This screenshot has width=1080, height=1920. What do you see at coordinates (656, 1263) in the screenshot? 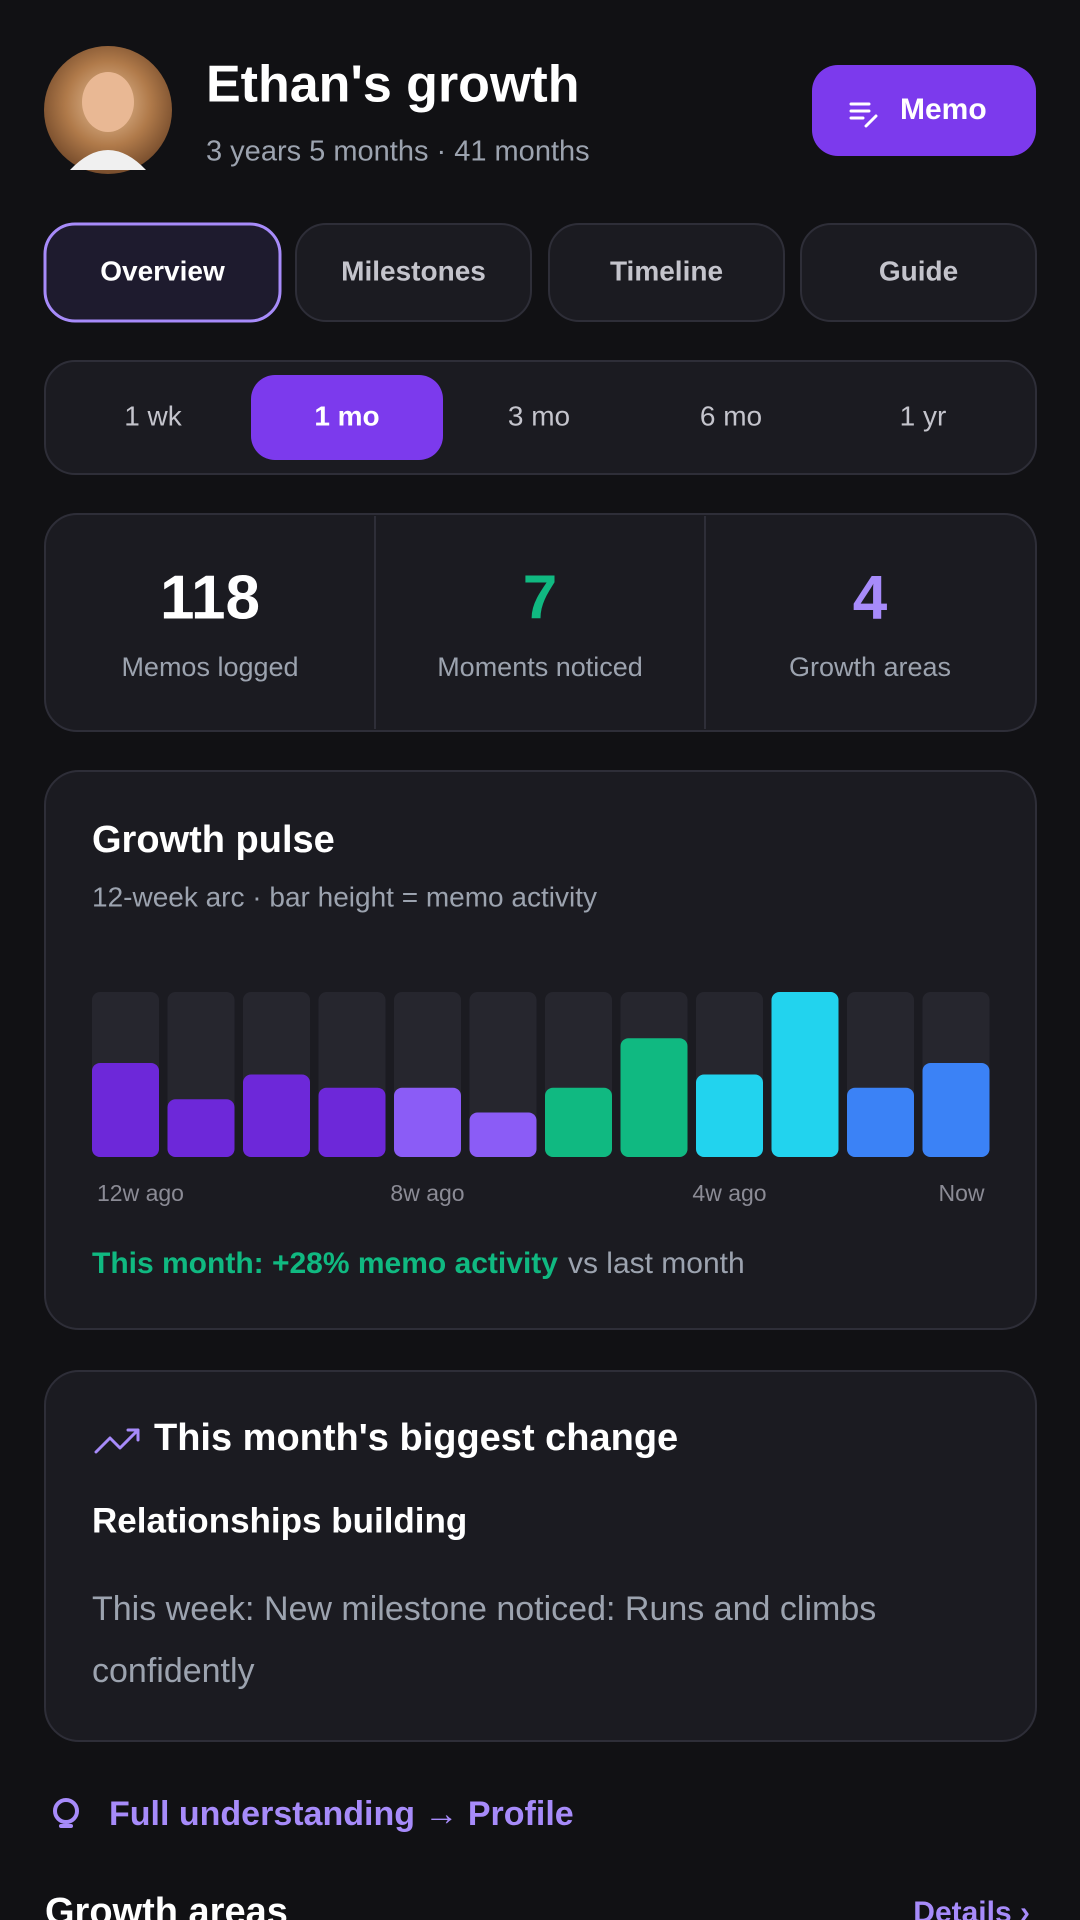
I see `note-rest: vs last month` at bounding box center [656, 1263].